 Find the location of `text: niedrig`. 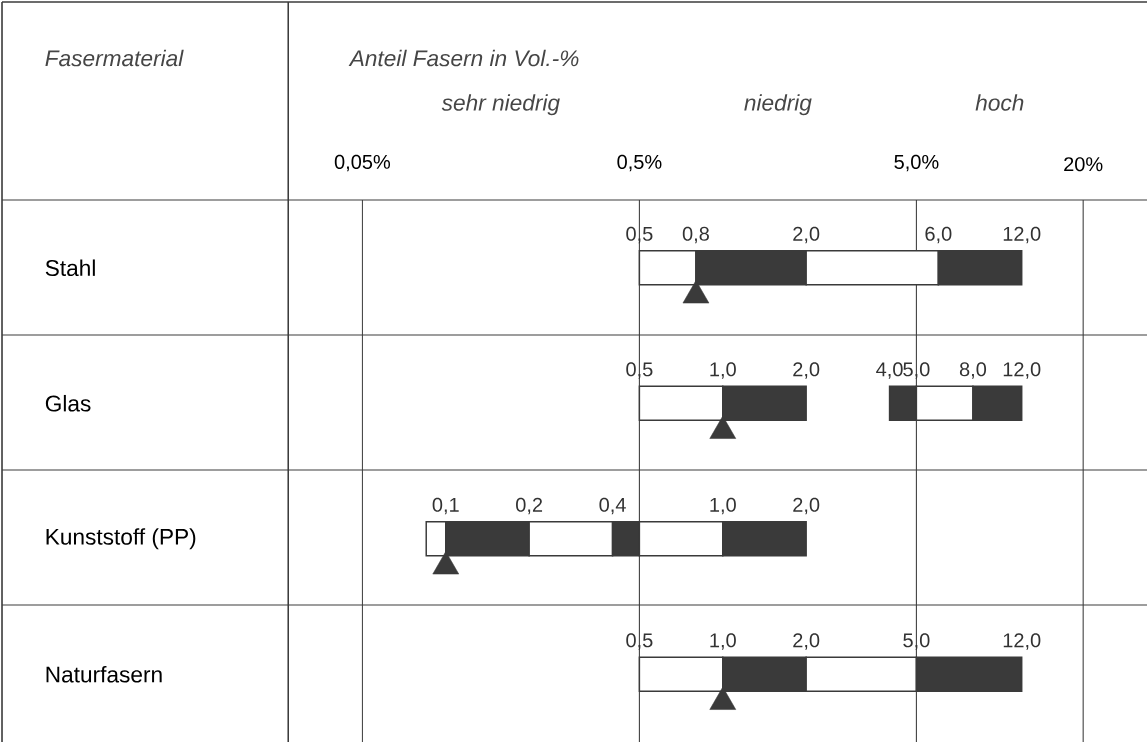

text: niedrig is located at coordinates (778, 105).